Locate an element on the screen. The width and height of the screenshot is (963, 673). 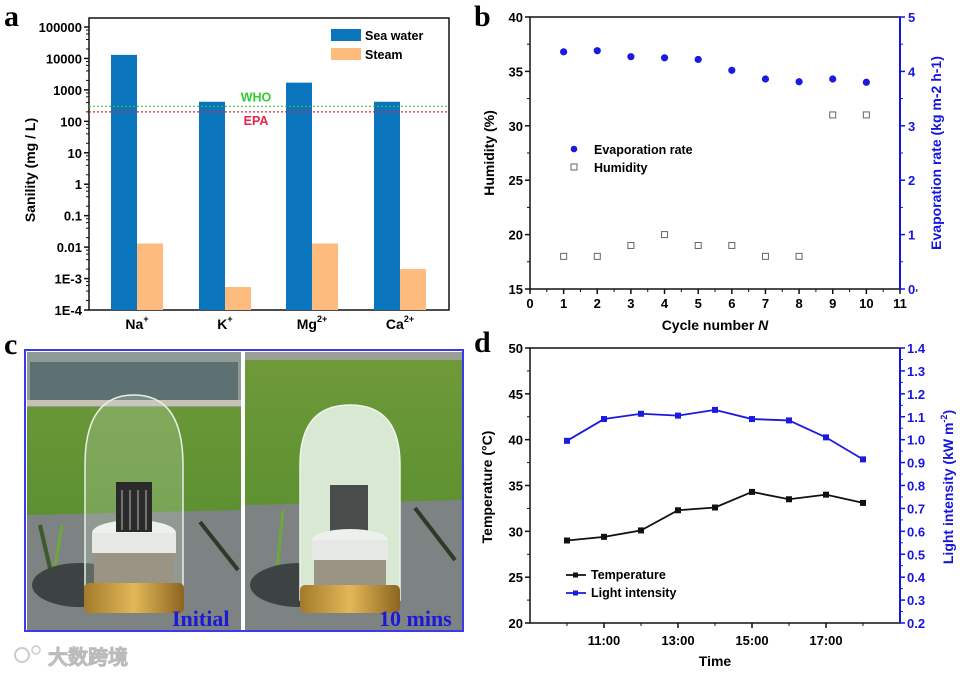
y-tick-label: 0.01 is located at coordinates (69, 247).